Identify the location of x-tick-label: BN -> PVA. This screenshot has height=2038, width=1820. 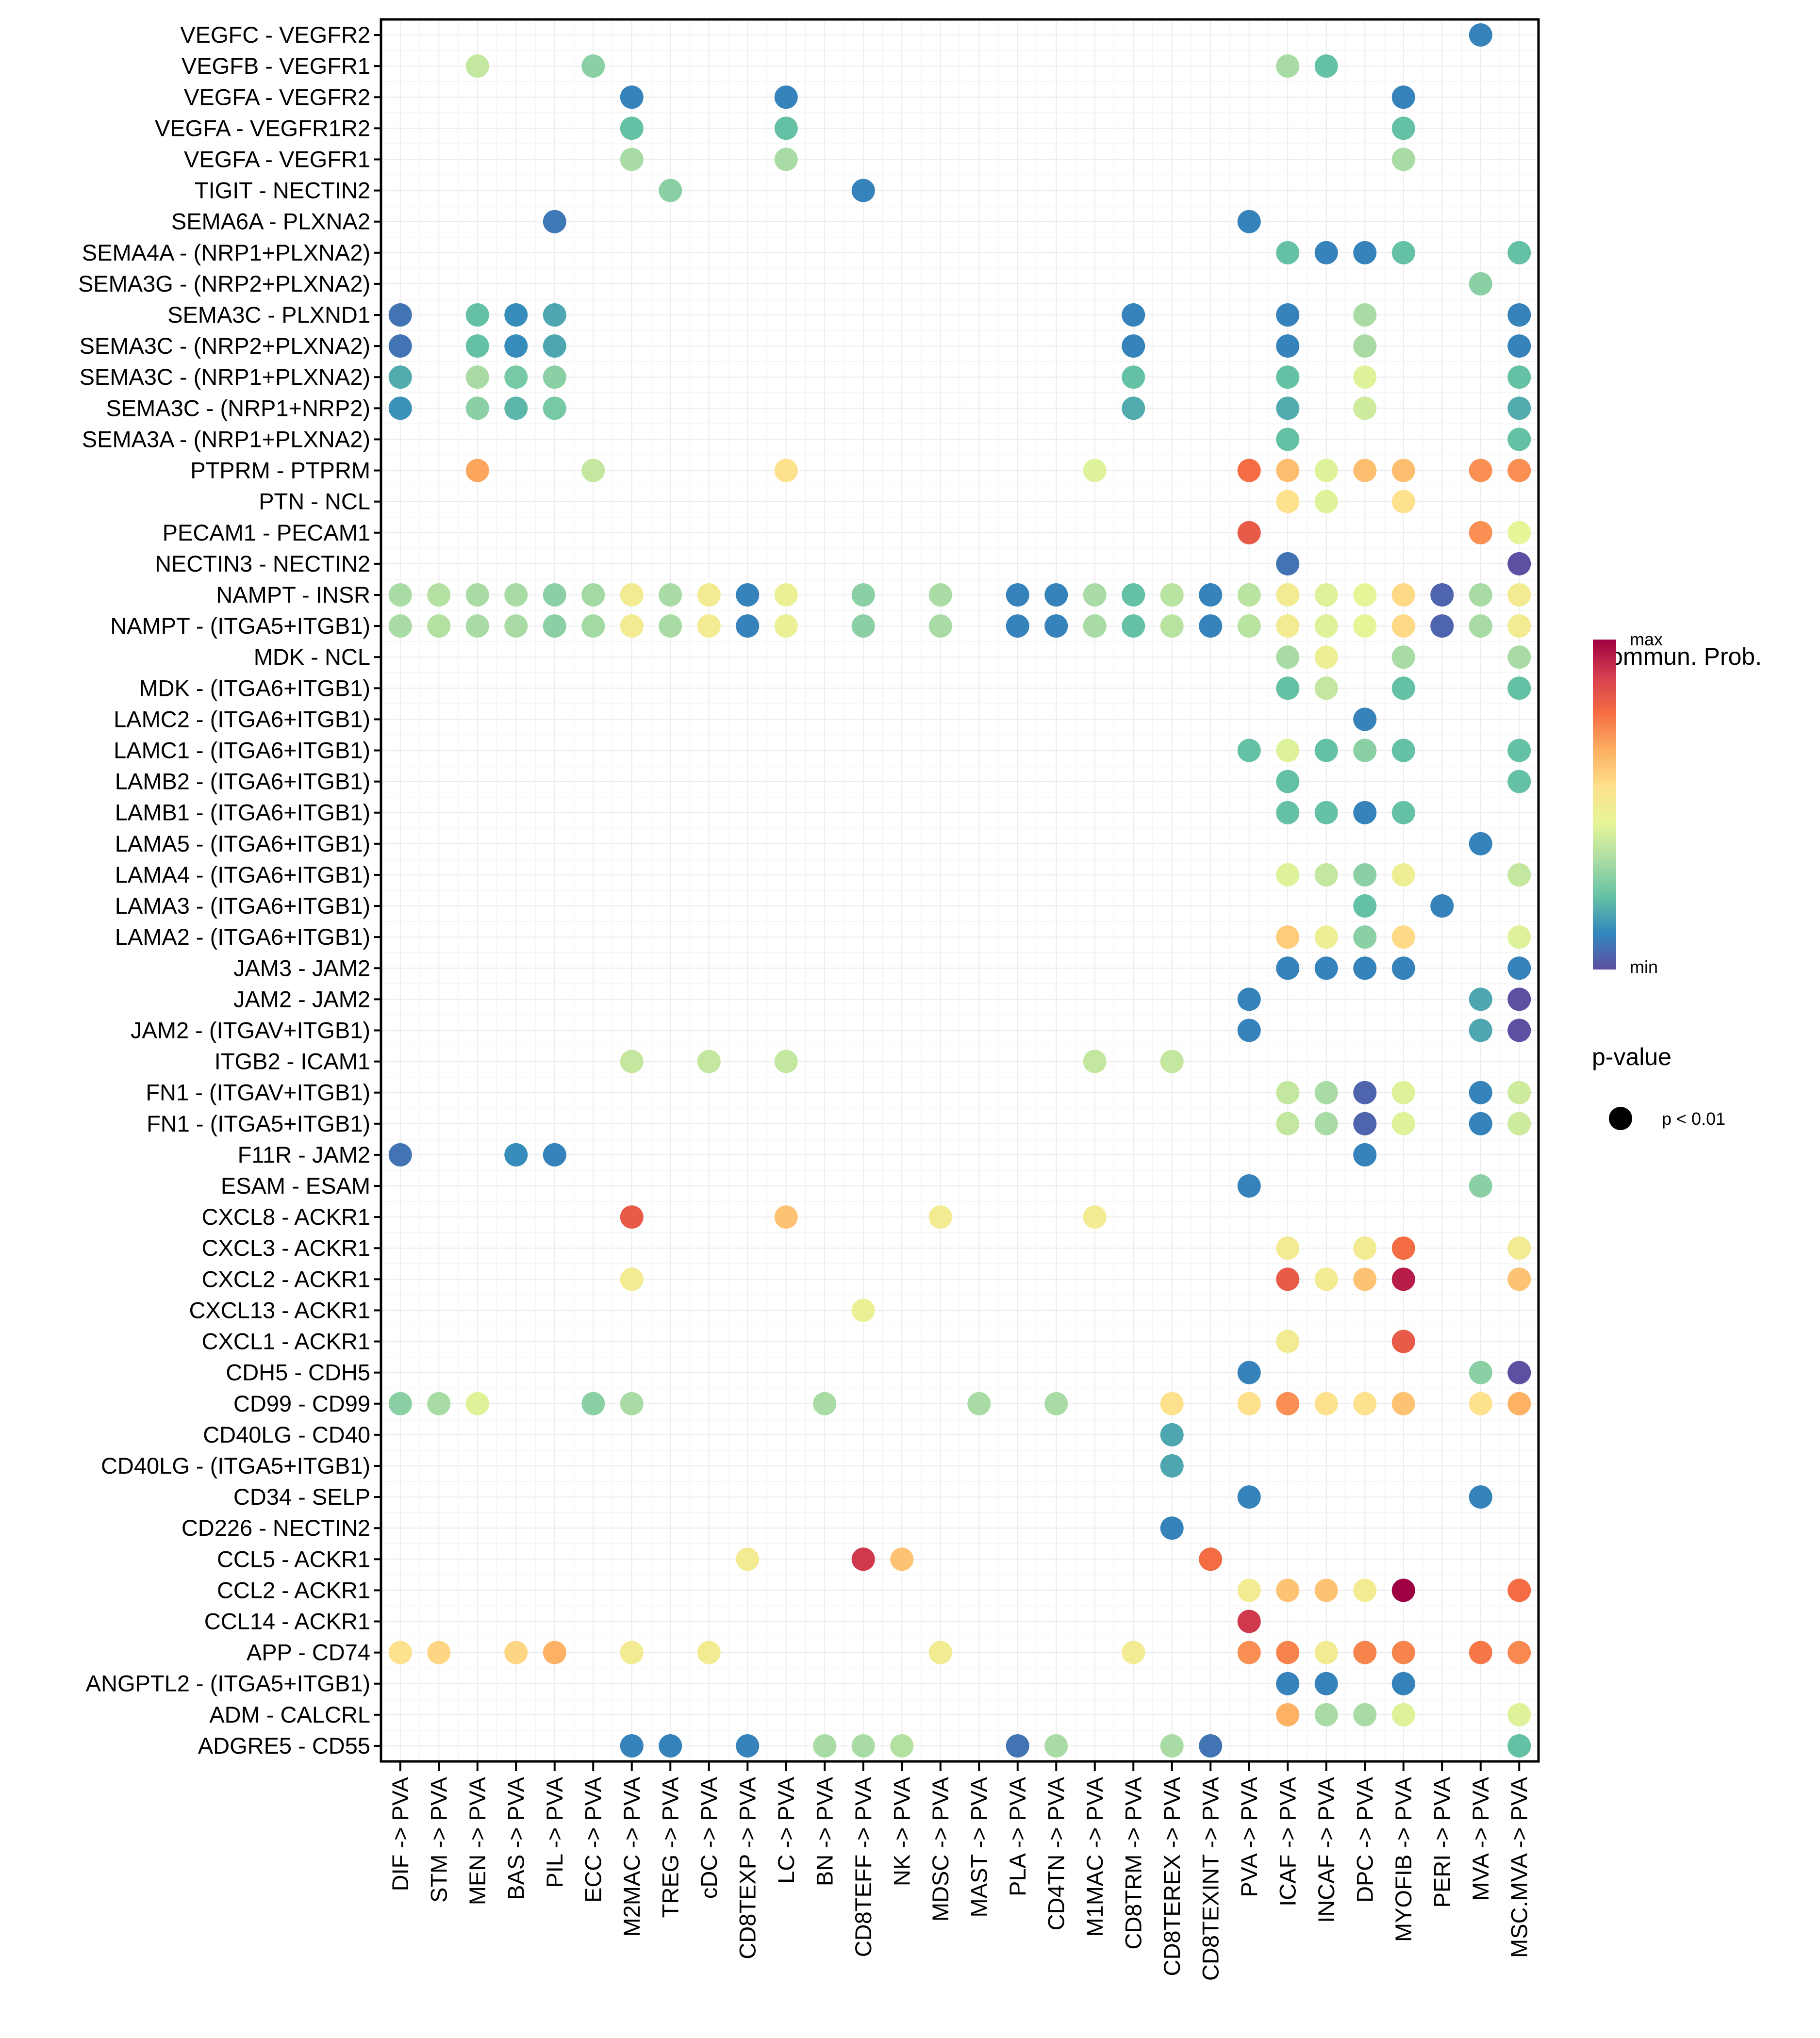
(824, 1831).